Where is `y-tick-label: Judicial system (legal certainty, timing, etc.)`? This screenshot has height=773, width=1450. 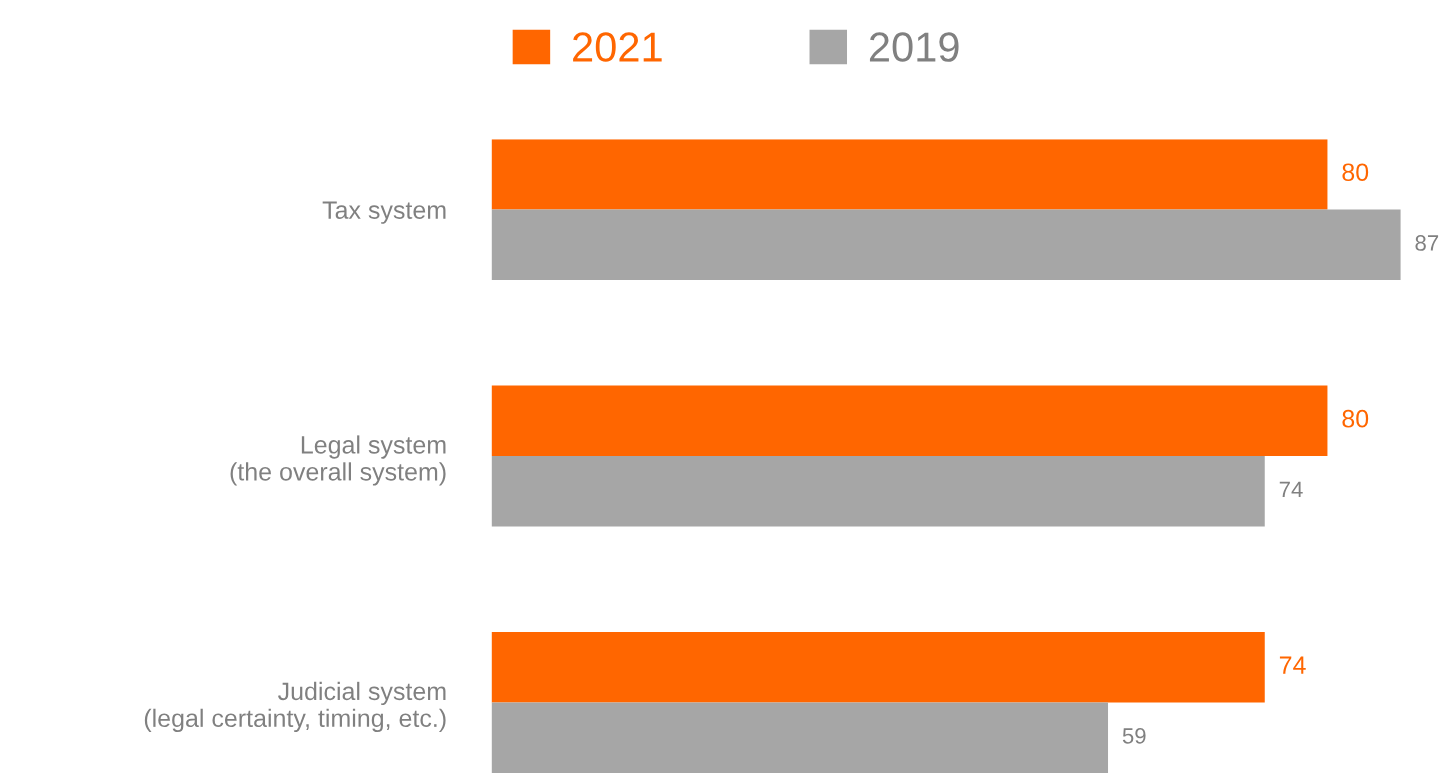
y-tick-label: Judicial system (legal certainty, timing, etc.) is located at coordinates (295, 707).